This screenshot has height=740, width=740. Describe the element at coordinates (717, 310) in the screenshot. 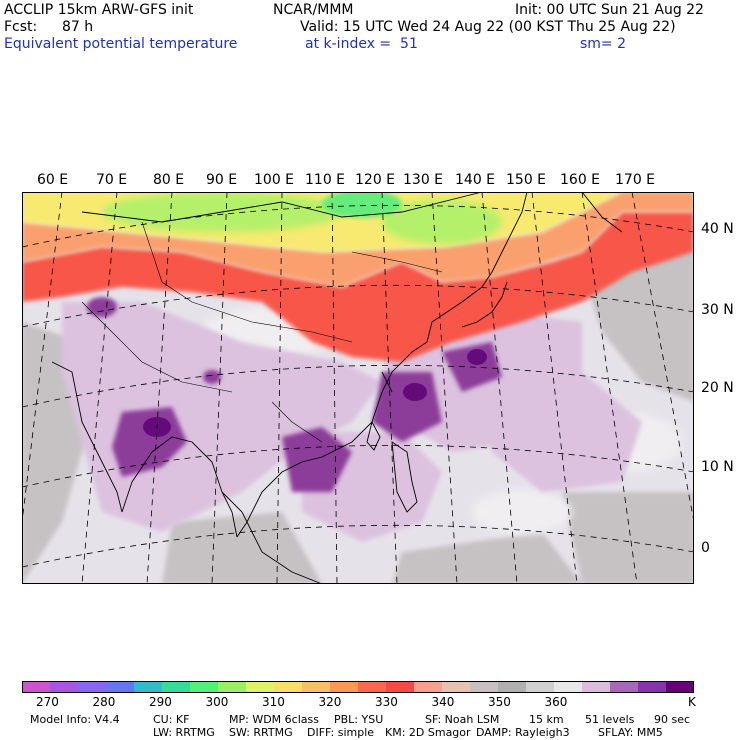

I see `lat-label-30n: 30 N` at that location.